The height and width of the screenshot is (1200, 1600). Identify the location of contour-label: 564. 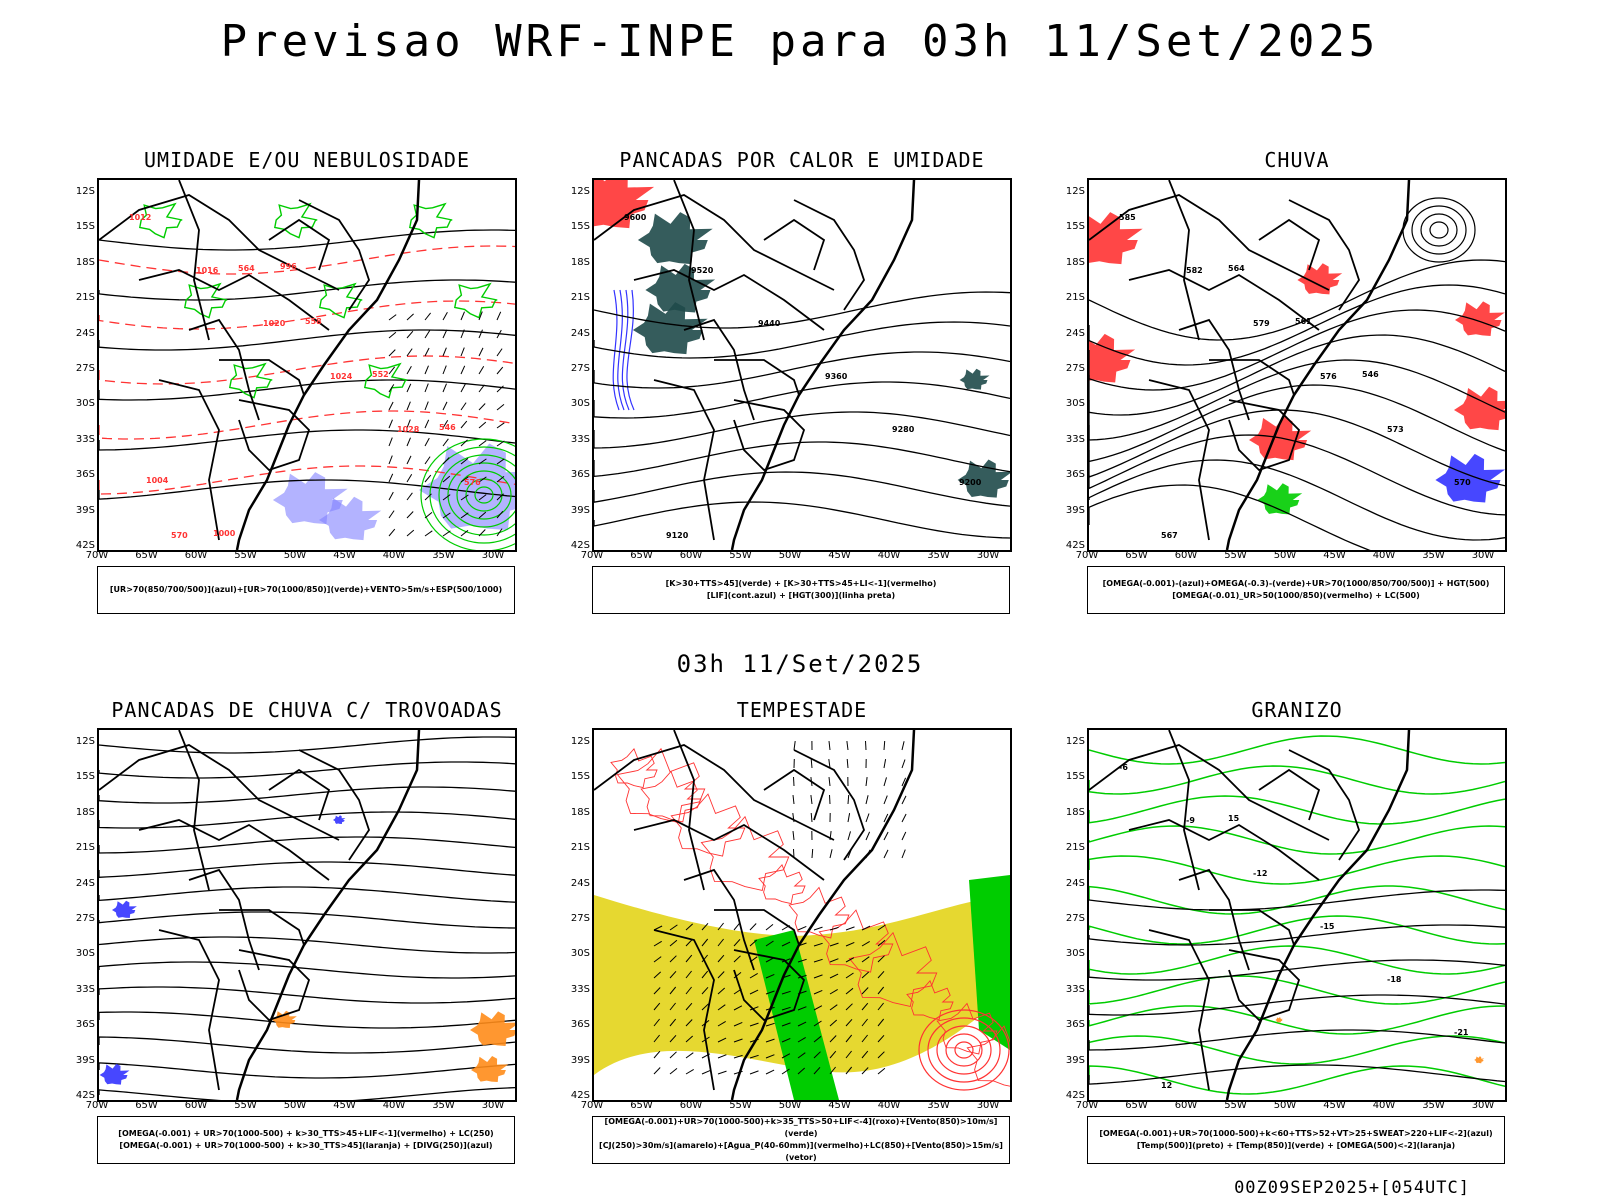
(1236, 268).